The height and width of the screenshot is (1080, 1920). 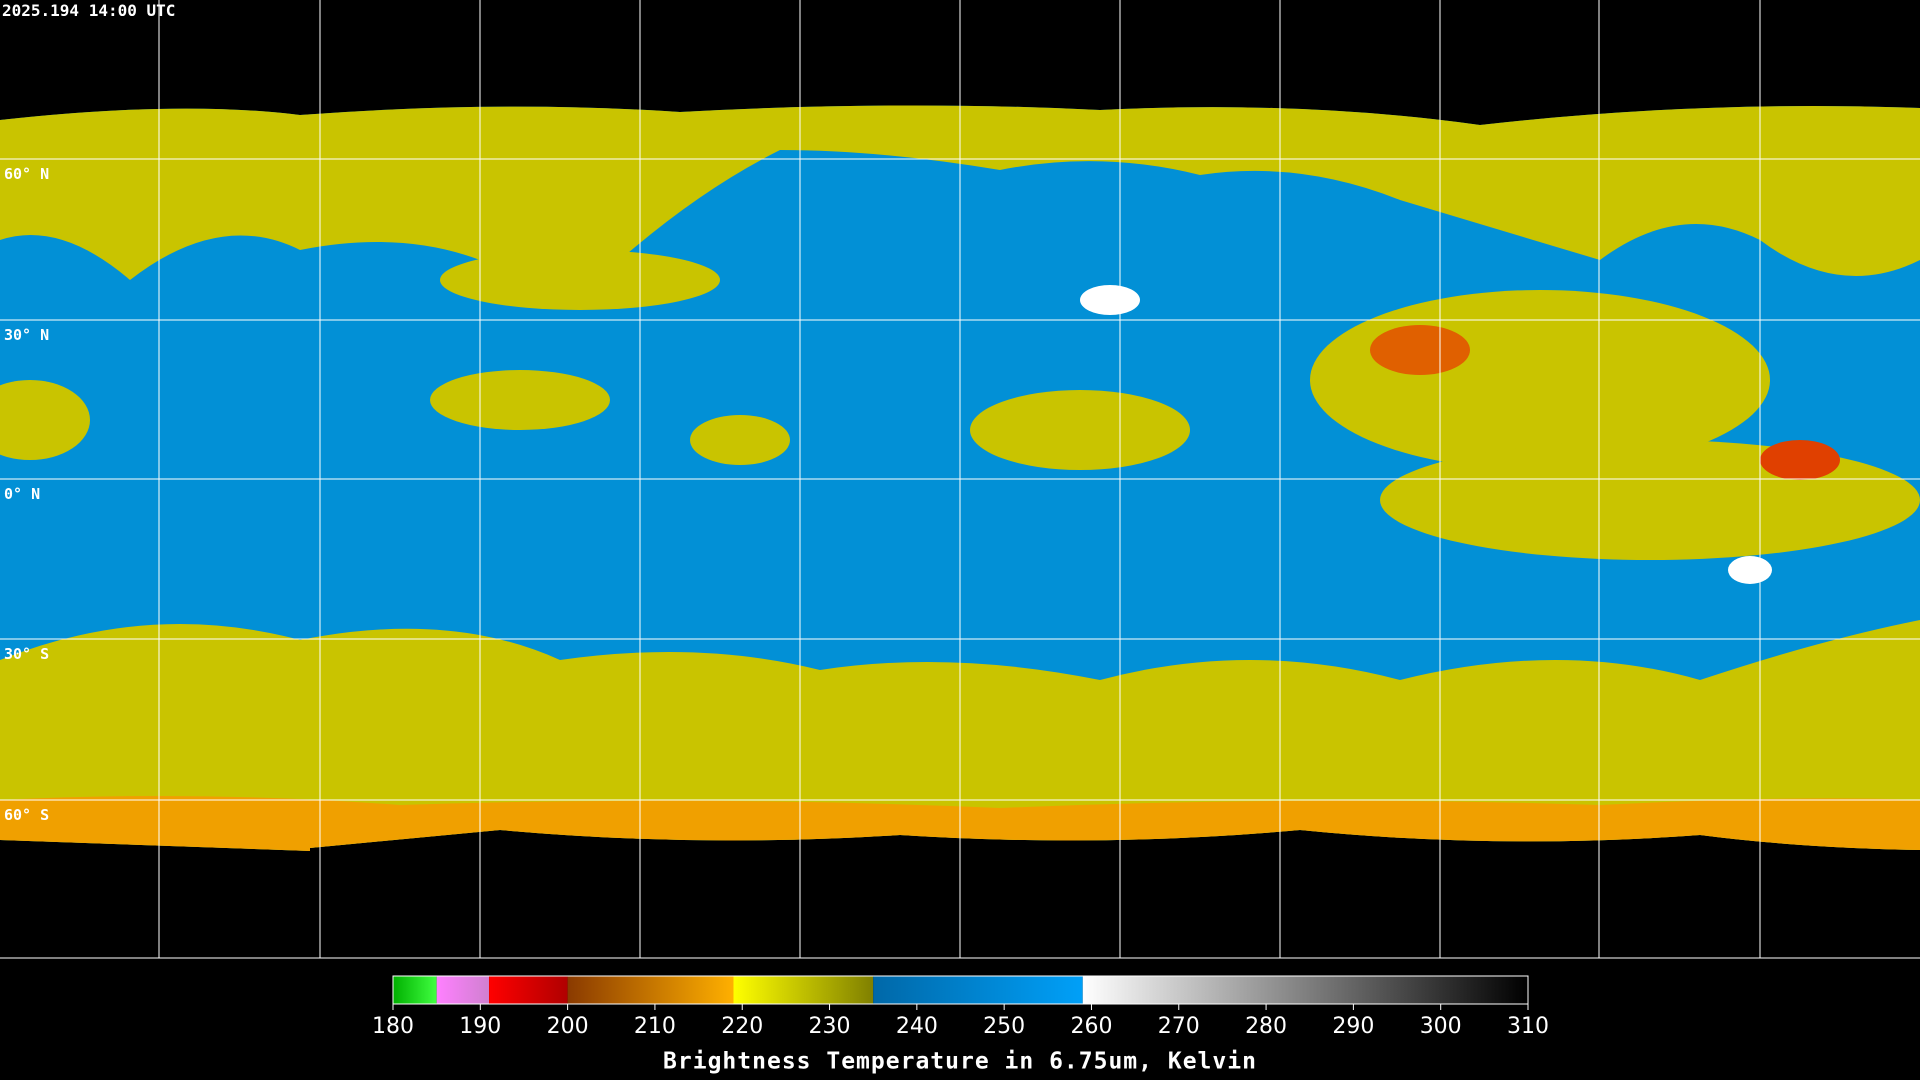 I want to click on lat-label: 30° N, so click(x=26, y=335).